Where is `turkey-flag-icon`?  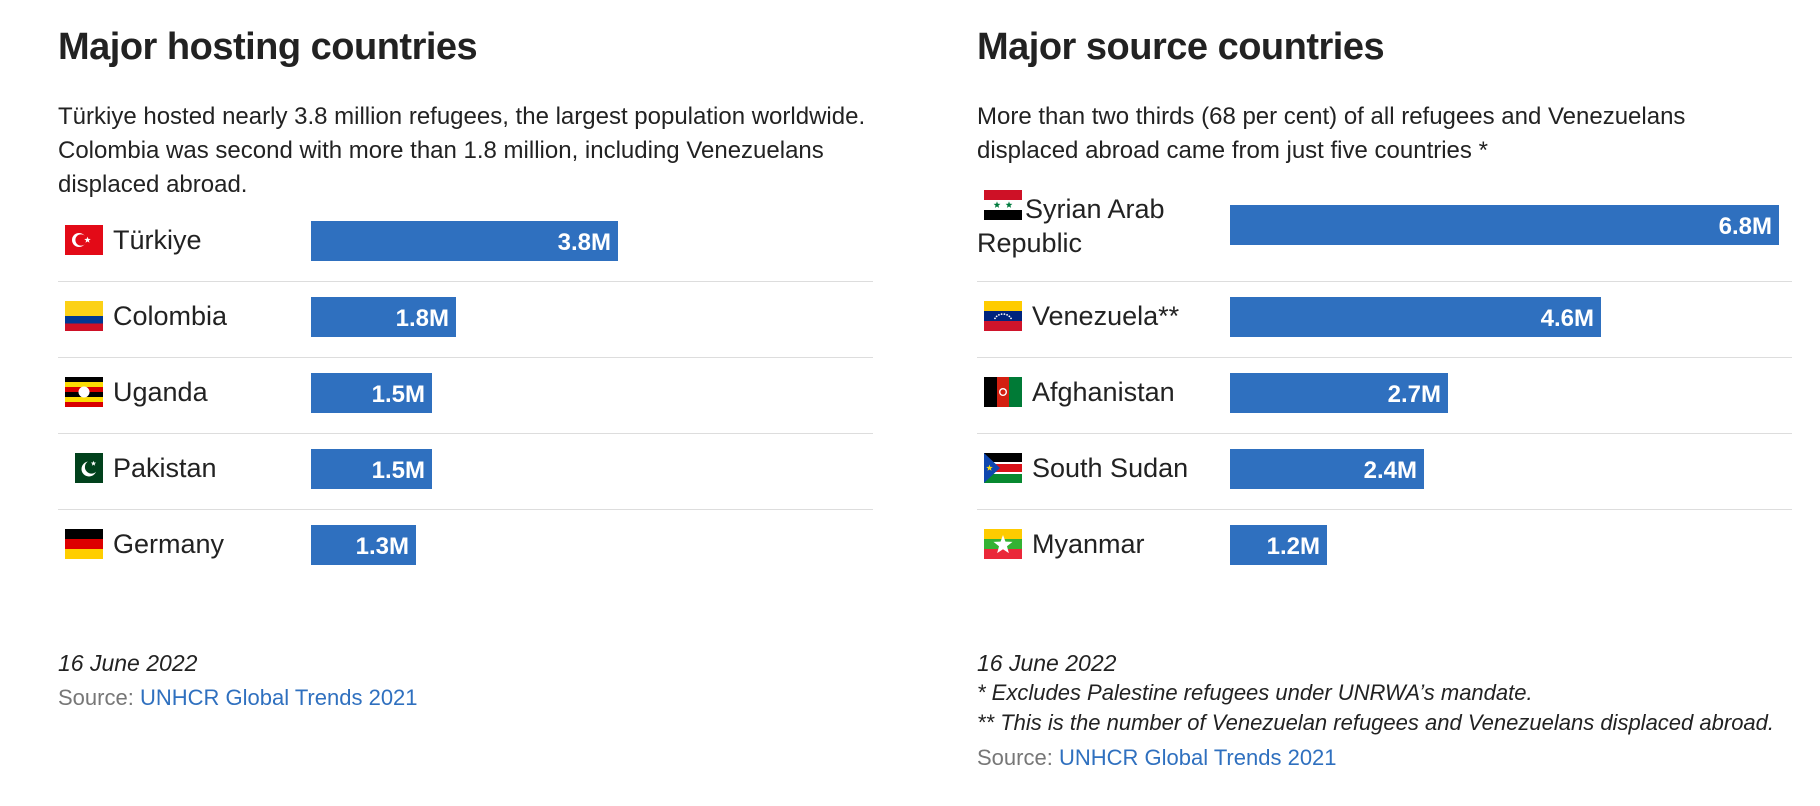
turkey-flag-icon is located at coordinates (84, 240).